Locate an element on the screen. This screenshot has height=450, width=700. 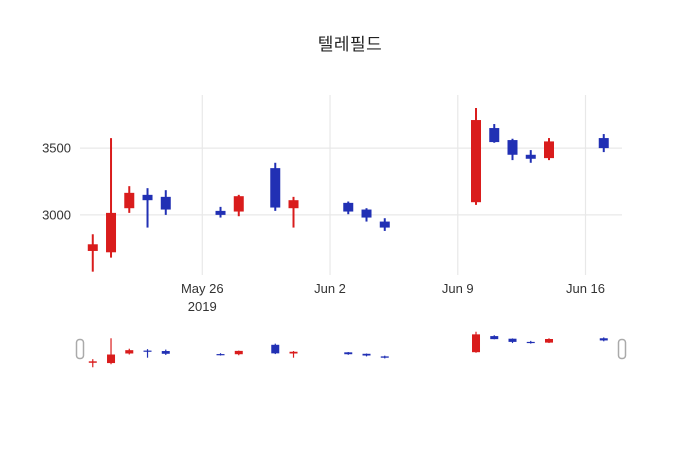
rangeslider-right-handle is located at coordinates (622, 349).